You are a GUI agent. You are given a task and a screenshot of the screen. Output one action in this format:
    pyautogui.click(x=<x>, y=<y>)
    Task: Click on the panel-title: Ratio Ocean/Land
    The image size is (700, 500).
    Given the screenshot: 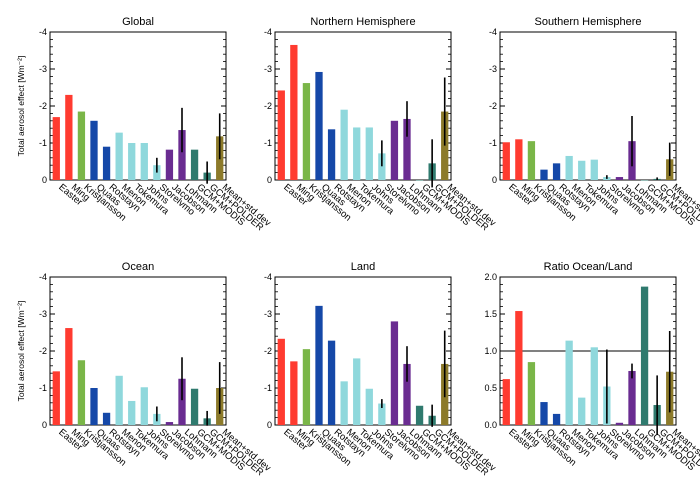 What is the action you would take?
    pyautogui.click(x=588, y=267)
    